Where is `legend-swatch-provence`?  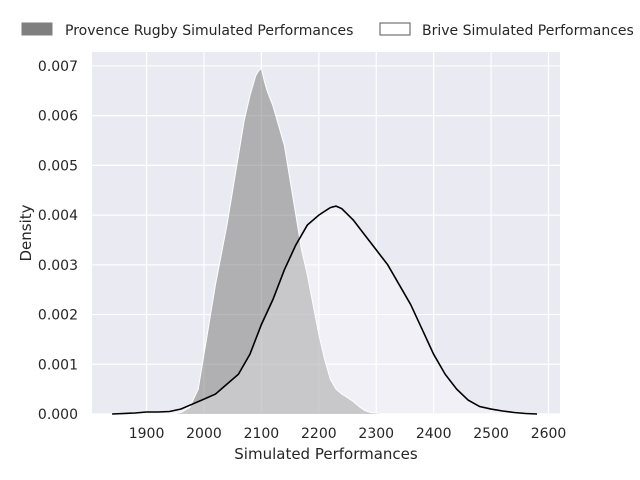 legend-swatch-provence is located at coordinates (37, 29).